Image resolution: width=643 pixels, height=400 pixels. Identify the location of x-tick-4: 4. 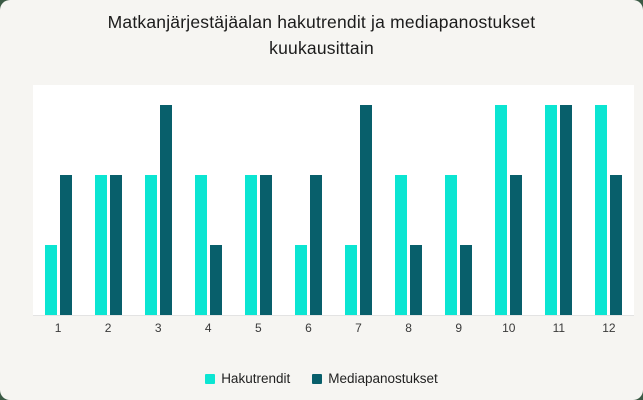
(208, 328).